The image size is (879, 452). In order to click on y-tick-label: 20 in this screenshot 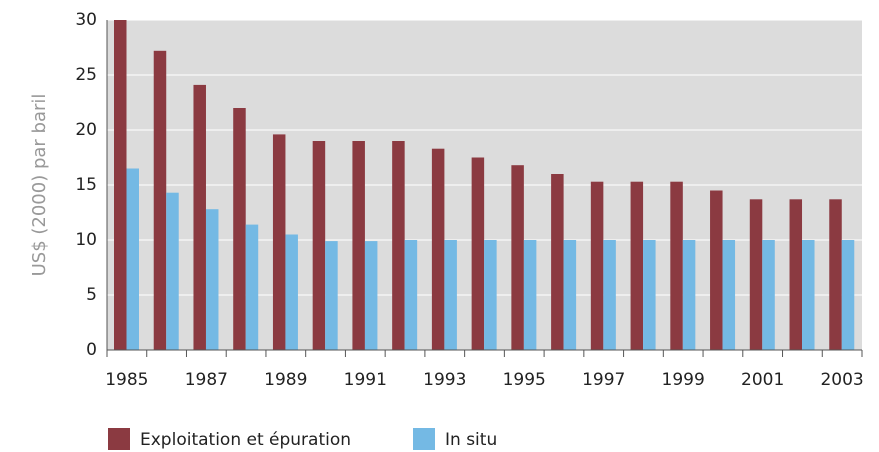, I will do `click(86, 130)`.